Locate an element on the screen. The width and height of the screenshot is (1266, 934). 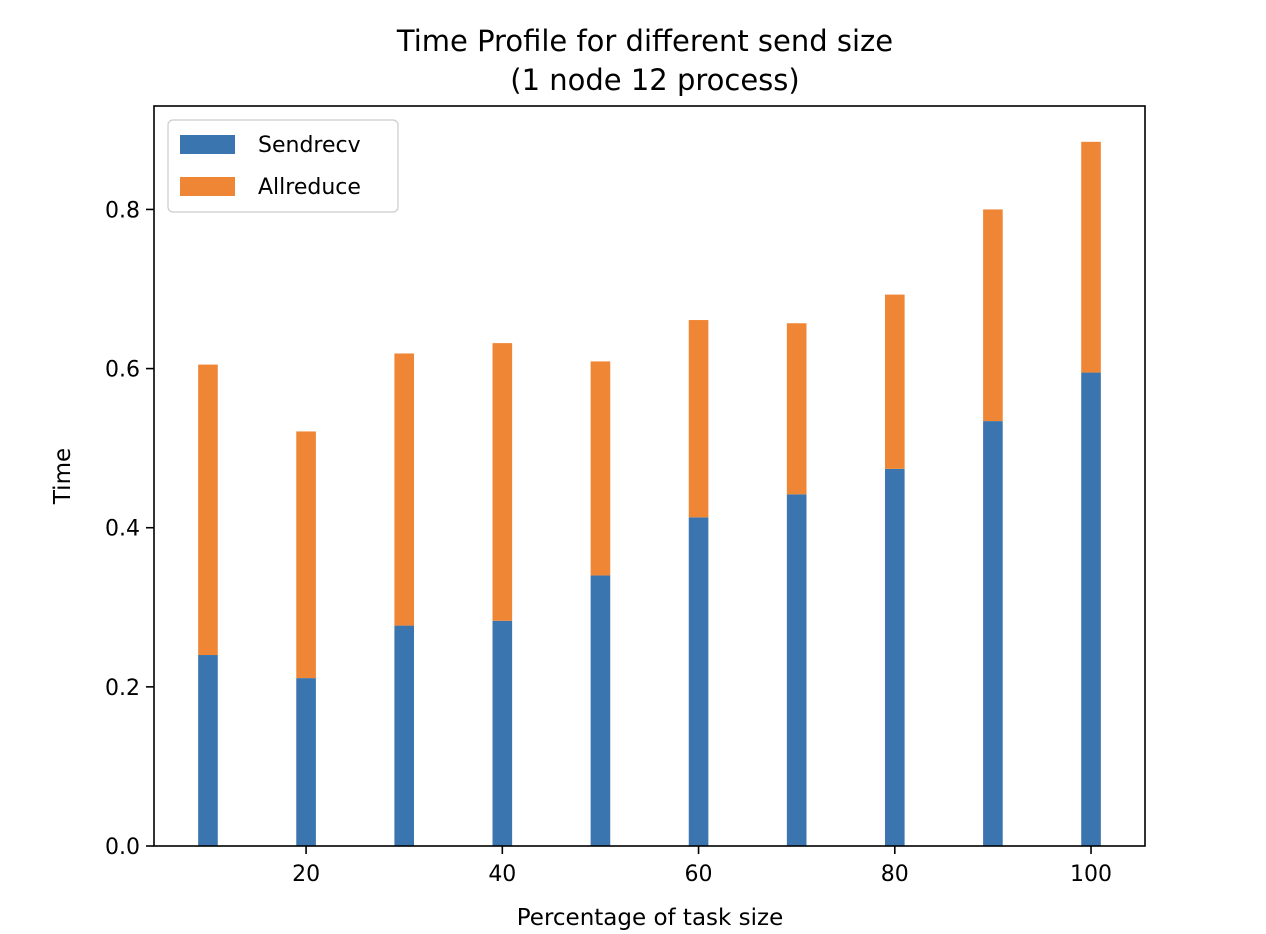
x-axis-label: Percentage of task size is located at coordinates (650, 918).